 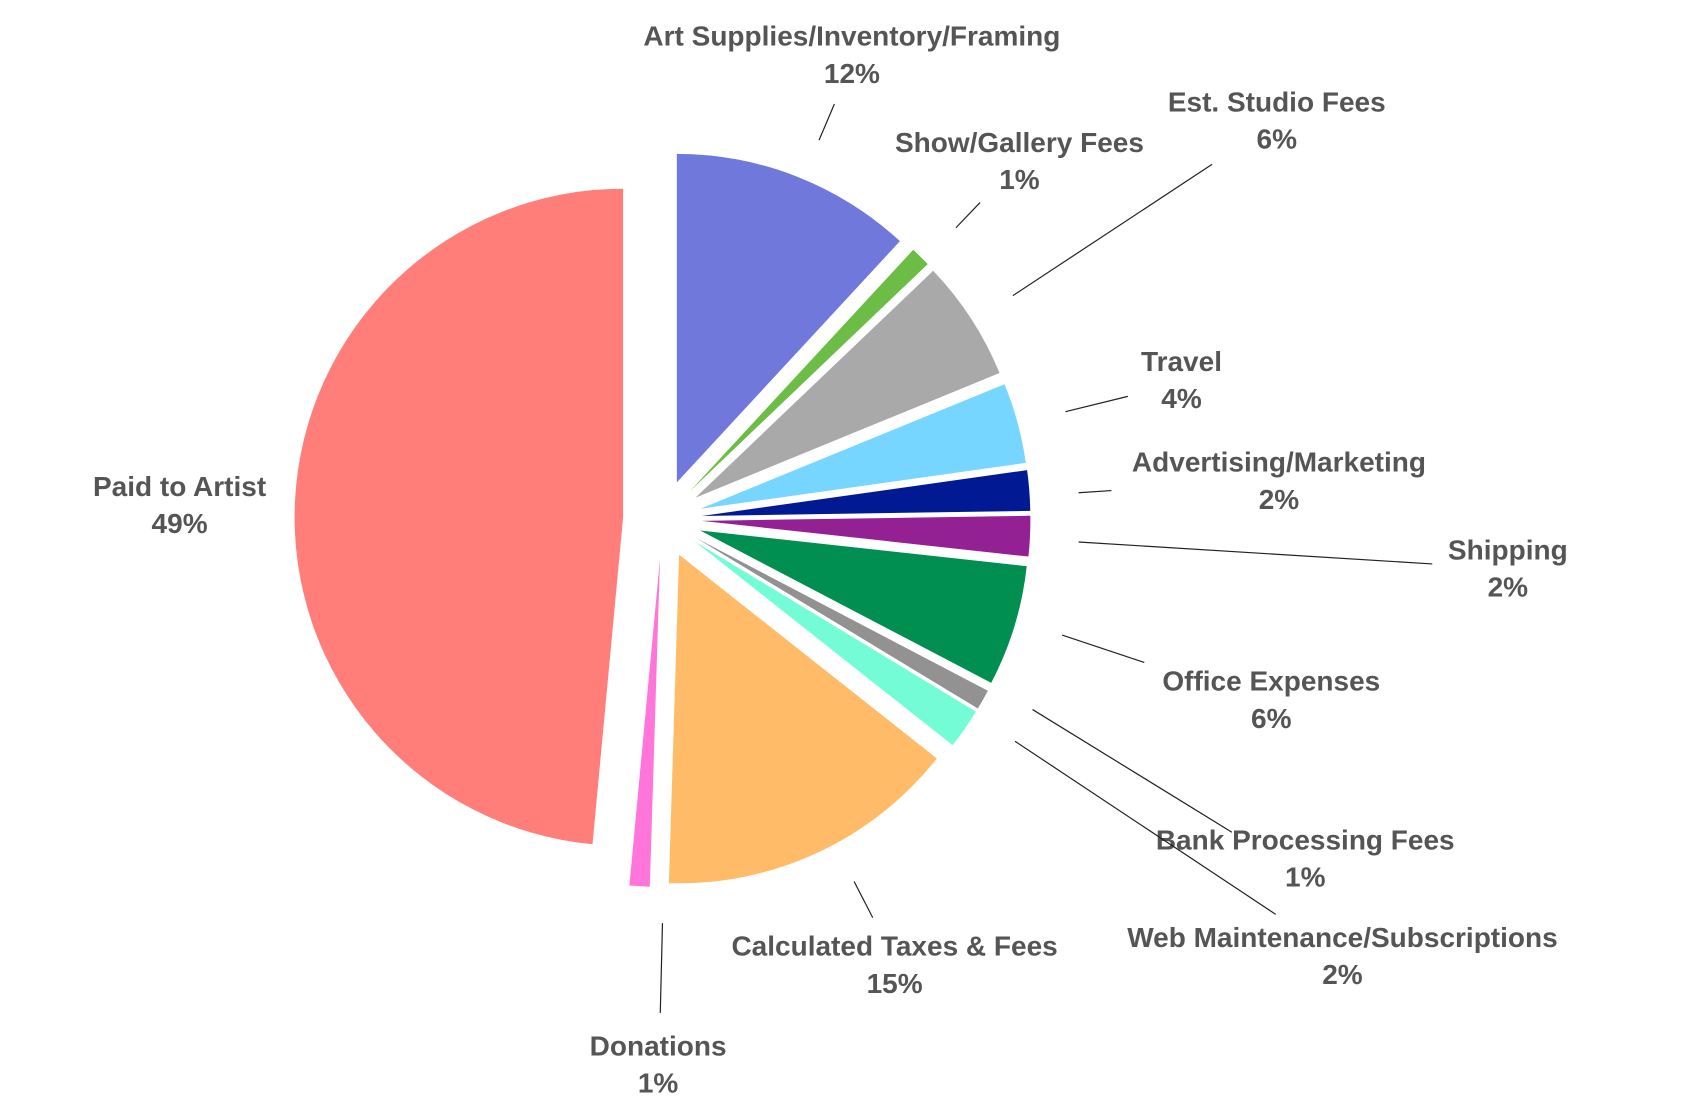 What do you see at coordinates (1279, 462) in the screenshot?
I see `slice-label: Advertising/Marketing` at bounding box center [1279, 462].